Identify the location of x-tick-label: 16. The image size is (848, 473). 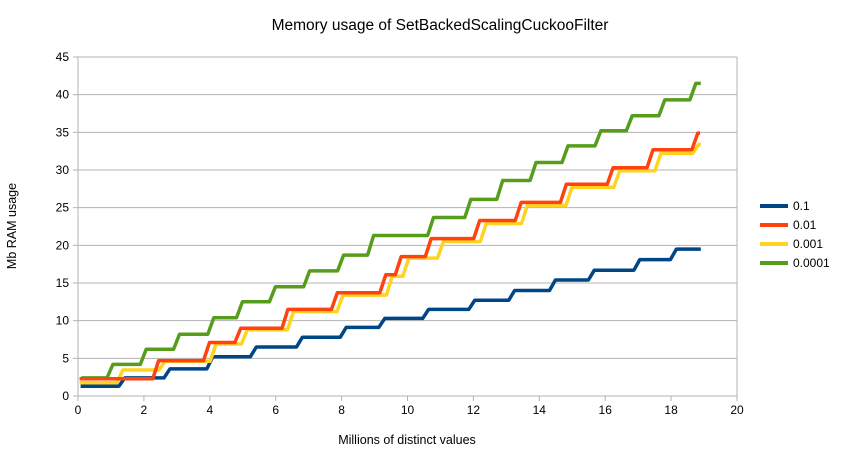
(606, 410).